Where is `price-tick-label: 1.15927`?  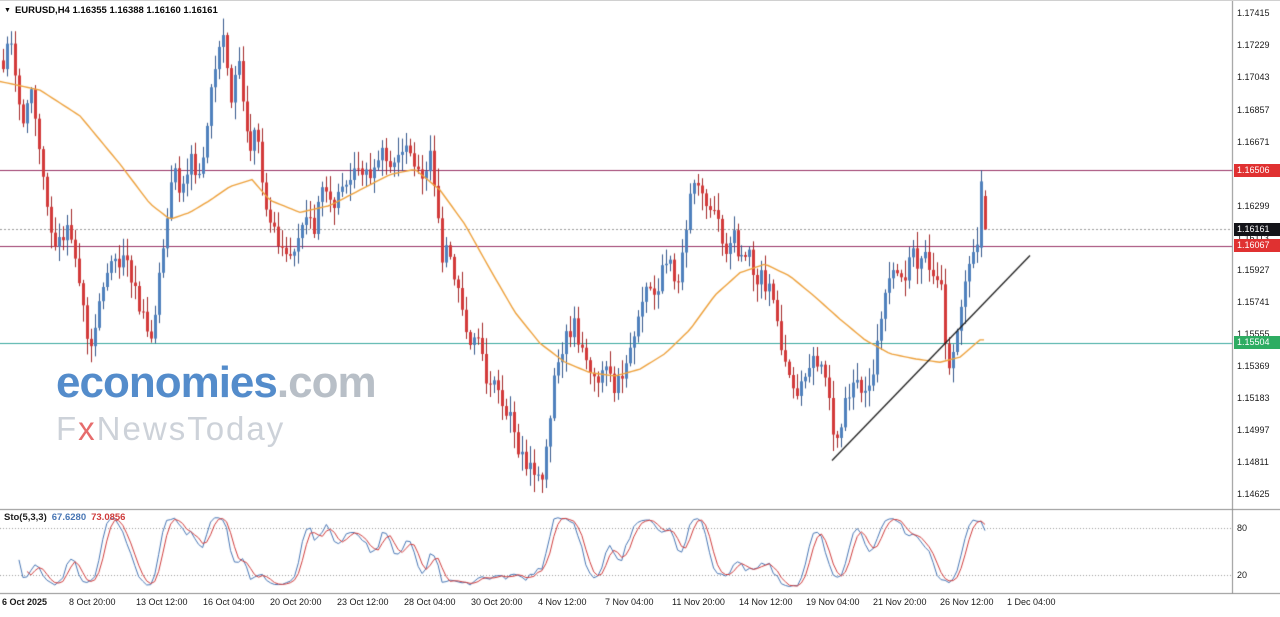
price-tick-label: 1.15927 is located at coordinates (1253, 269).